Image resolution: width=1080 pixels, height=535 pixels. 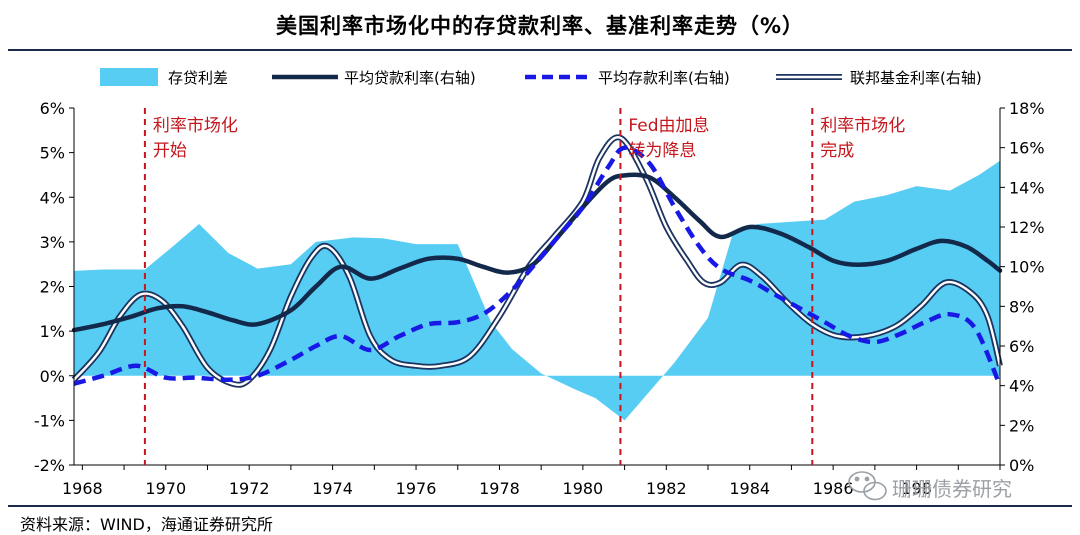 What do you see at coordinates (1021, 346) in the screenshot?
I see `right-axis-tick-label: 6%` at bounding box center [1021, 346].